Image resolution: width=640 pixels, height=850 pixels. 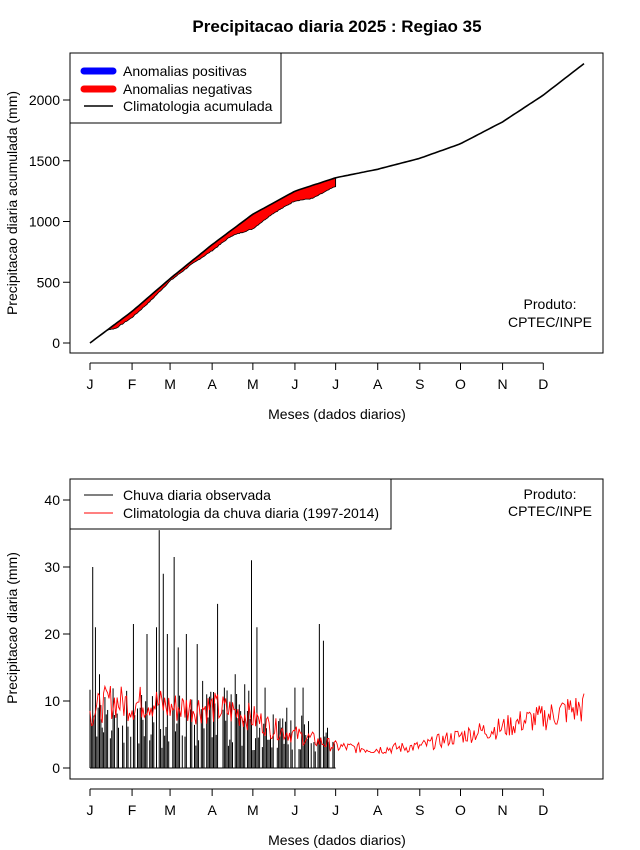 What do you see at coordinates (251, 513) in the screenshot?
I see `legend-label-daily-climatology: Climatologia da chuva diaria (1997-2014)` at bounding box center [251, 513].